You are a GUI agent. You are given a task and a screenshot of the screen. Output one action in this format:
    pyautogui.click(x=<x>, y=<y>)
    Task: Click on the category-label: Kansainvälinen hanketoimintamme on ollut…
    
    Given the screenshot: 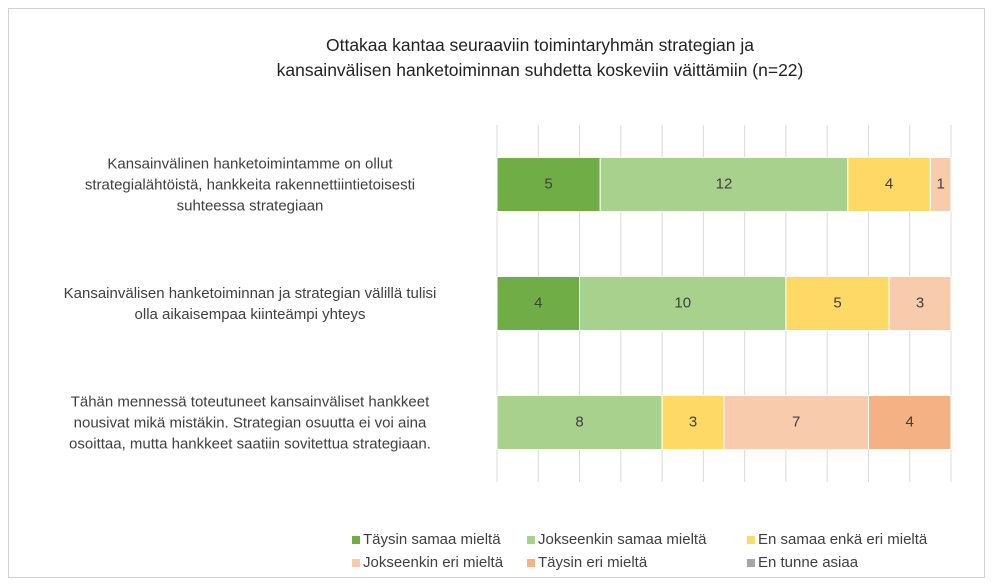 What is the action you would take?
    pyautogui.click(x=250, y=184)
    